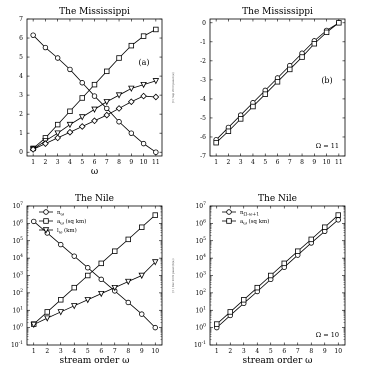  Describe the element at coordinates (21, 19) in the screenshot. I see `y-tick-label: 7` at that location.